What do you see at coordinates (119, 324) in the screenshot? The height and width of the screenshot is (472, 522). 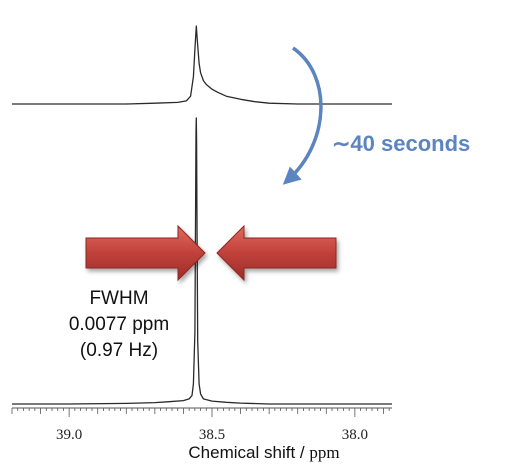 I see `fwhm-ppm-value: 0.0077 ppm` at bounding box center [119, 324].